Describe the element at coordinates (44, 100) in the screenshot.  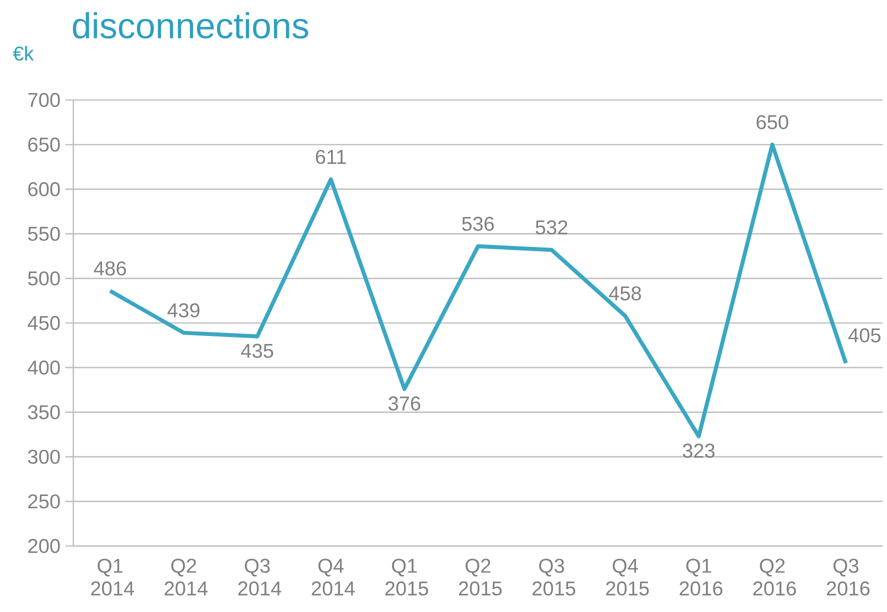
I see `y-tick-label: 700` at that location.